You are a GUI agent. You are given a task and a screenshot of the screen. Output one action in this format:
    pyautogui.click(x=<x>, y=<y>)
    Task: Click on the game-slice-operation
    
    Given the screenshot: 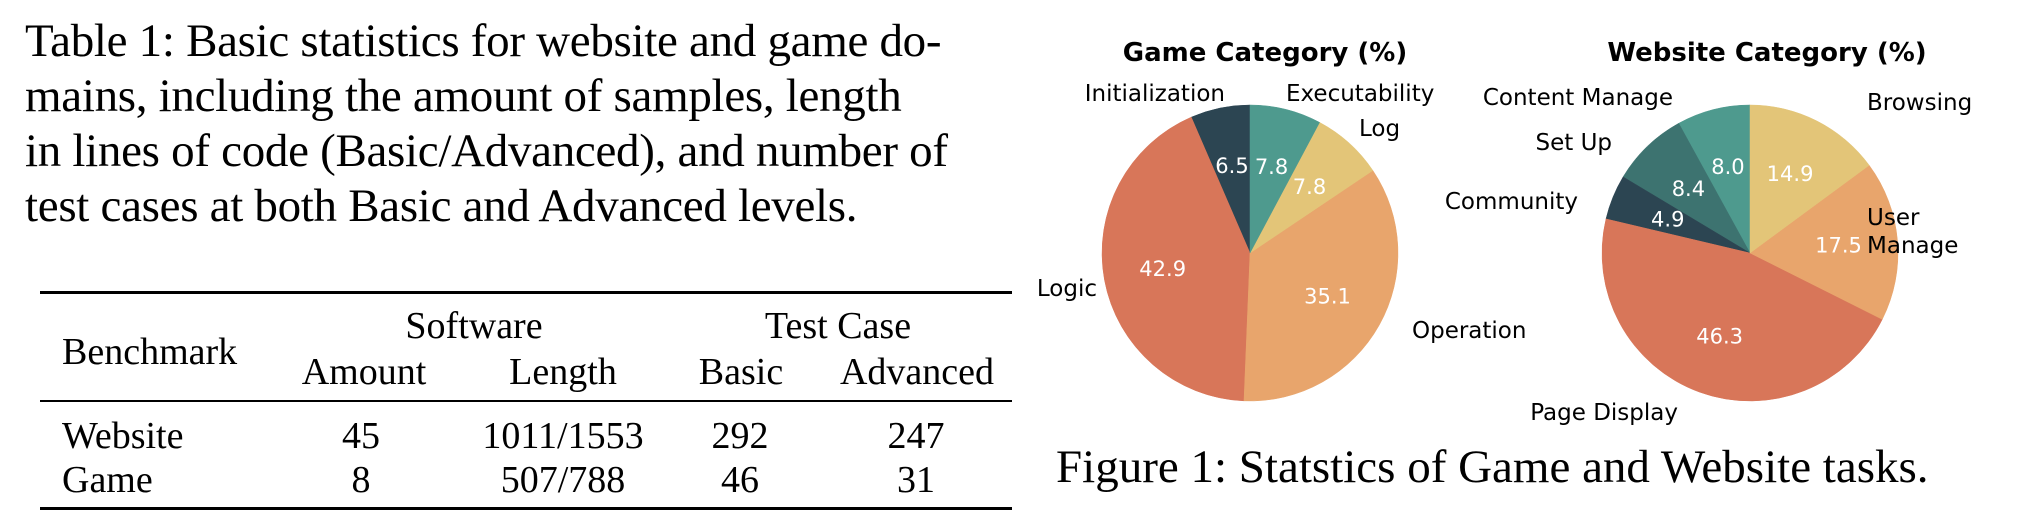 What is the action you would take?
    pyautogui.click(x=1321, y=286)
    